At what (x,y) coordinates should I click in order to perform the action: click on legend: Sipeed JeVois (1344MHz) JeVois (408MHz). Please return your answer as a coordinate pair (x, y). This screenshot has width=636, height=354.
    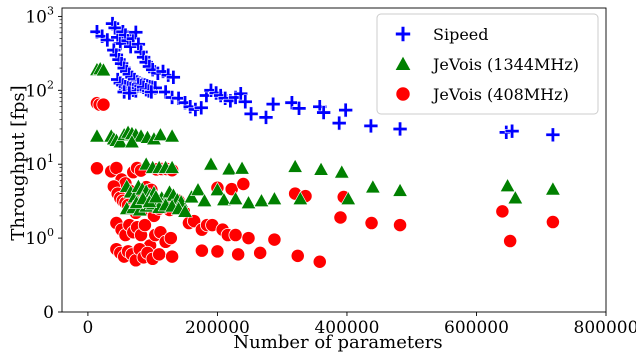
    Looking at the image, I should click on (487, 64).